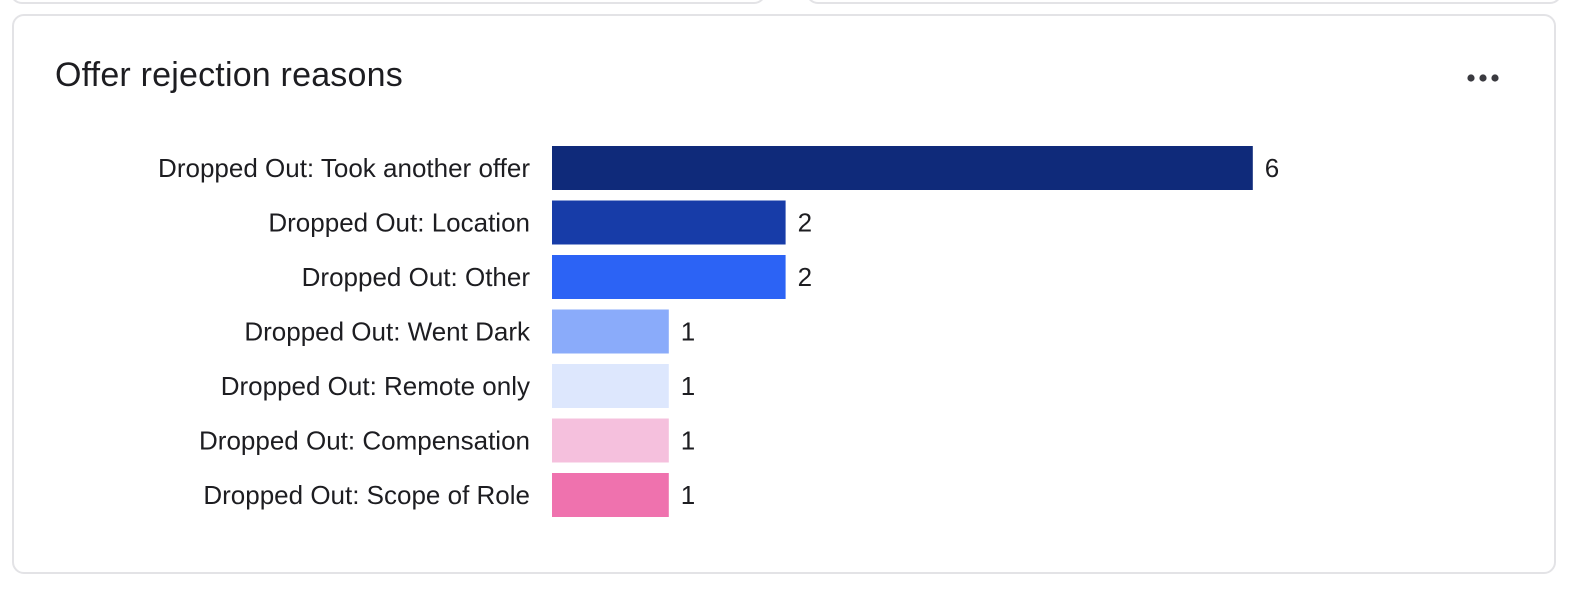 This screenshot has width=1580, height=594. I want to click on category-label-1: Dropped Out: Location, so click(399, 223).